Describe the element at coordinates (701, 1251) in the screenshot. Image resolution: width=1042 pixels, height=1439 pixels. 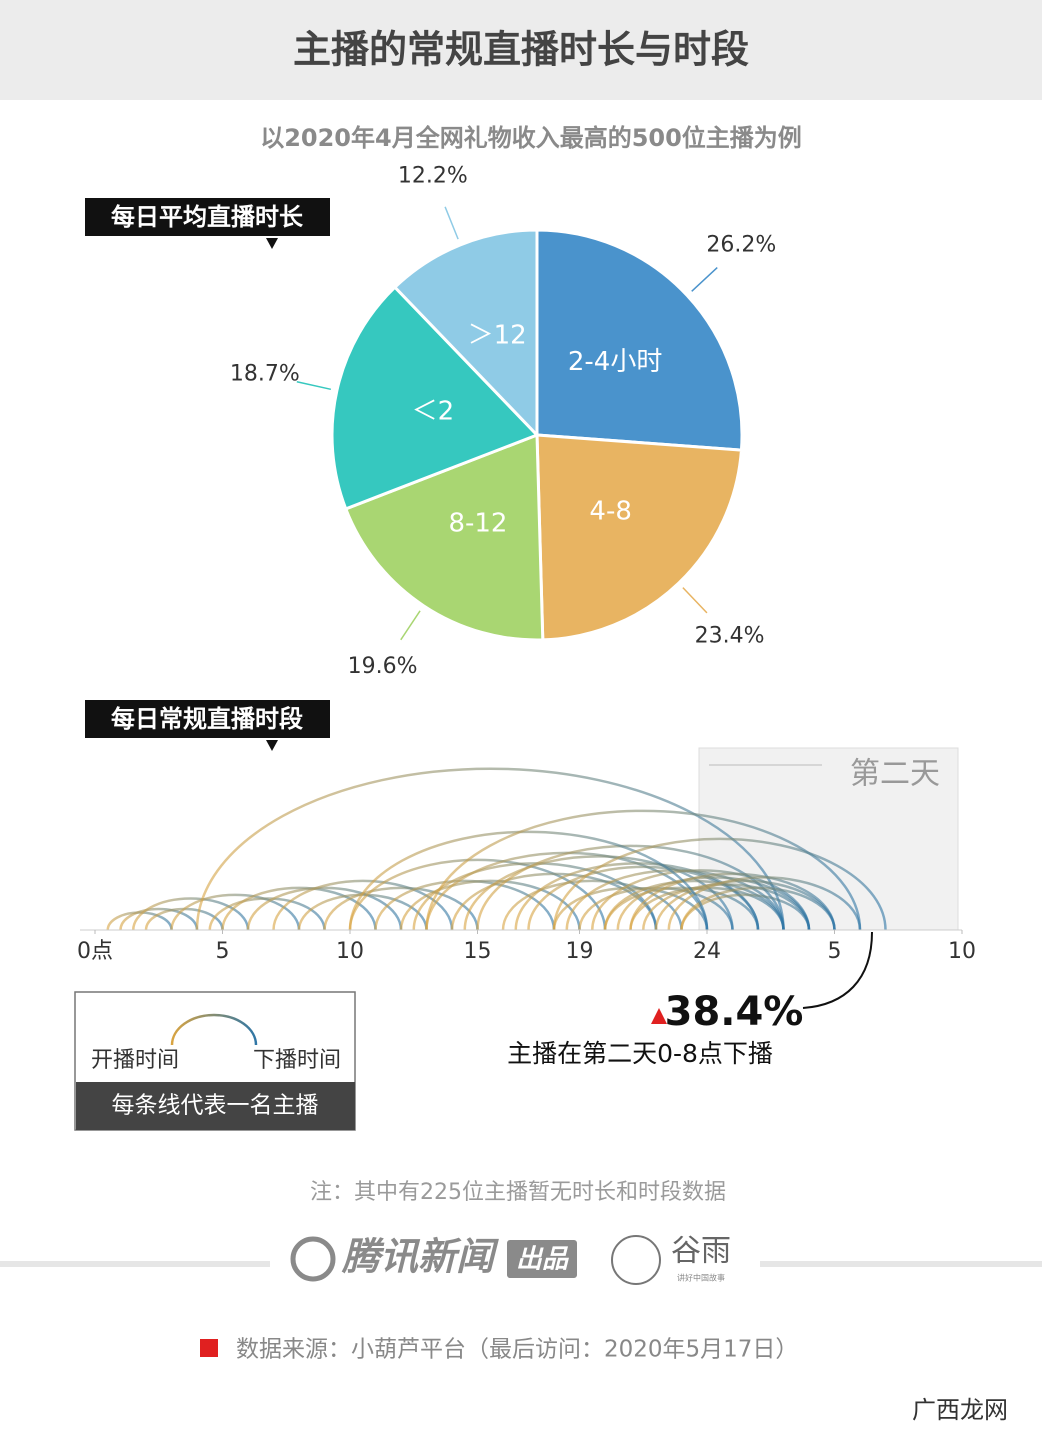
I see `partner: 谷雨` at that location.